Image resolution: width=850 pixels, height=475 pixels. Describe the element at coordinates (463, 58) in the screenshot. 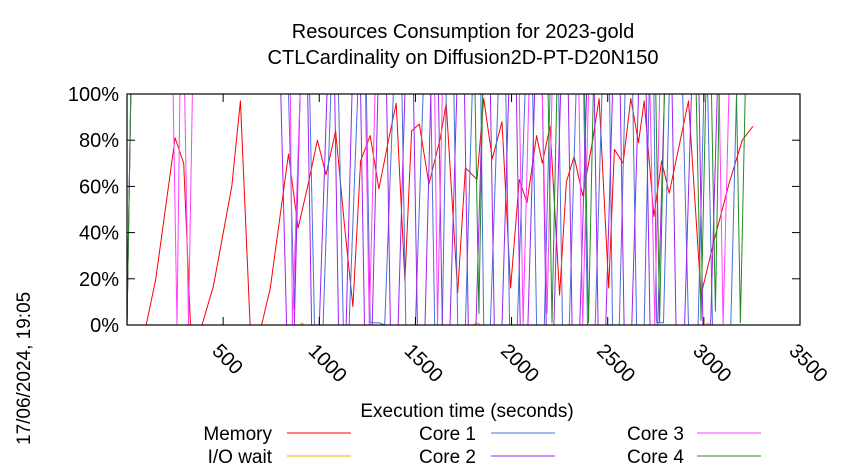

I see `chart-title-line-2: CTLCardinality on Diffusion2D-PT-D20N150` at that location.